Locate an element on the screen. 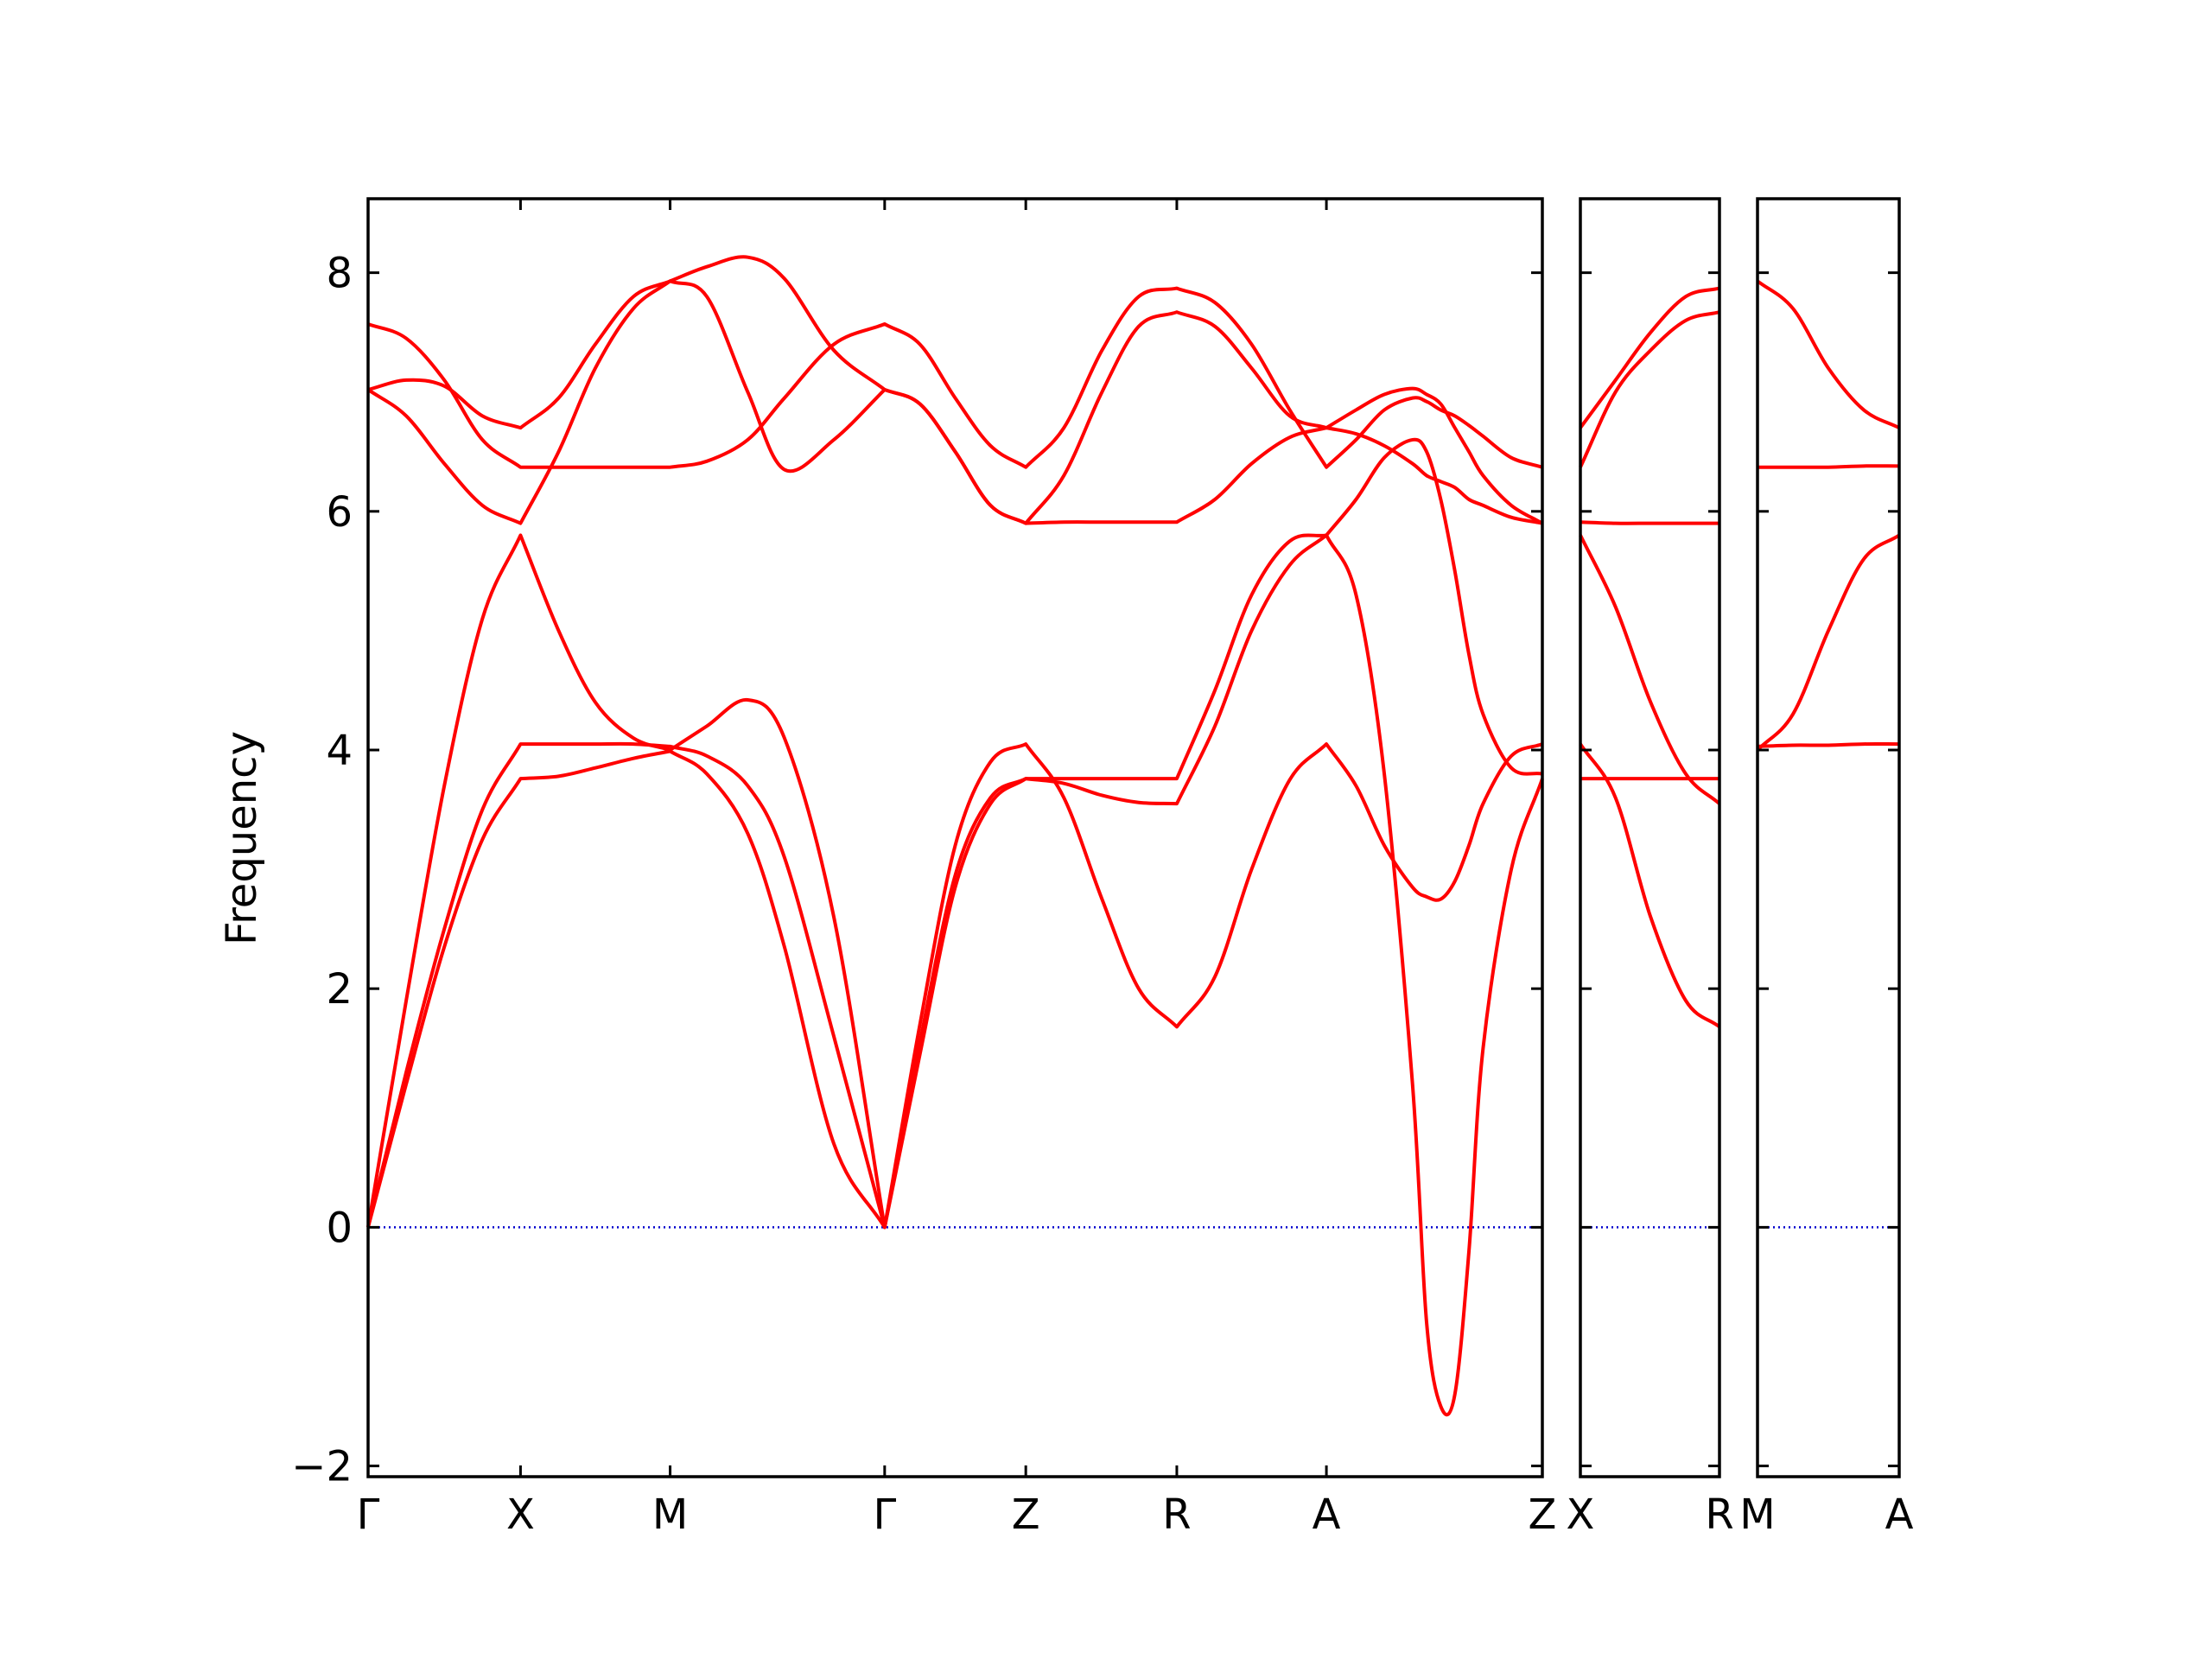 Image resolution: width=2212 pixels, height=1659 pixels. y-tick-label: 2 is located at coordinates (339, 990).